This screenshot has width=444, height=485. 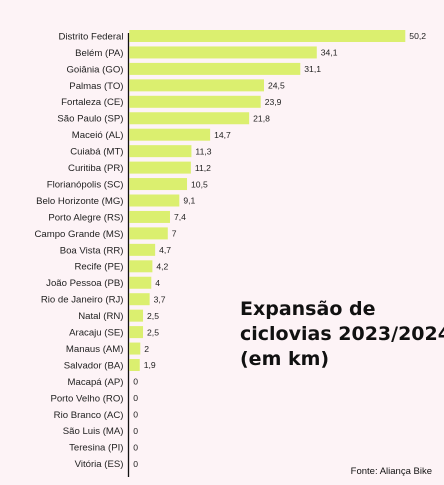 I want to click on value-label-manaus-am: 2, so click(x=146, y=349).